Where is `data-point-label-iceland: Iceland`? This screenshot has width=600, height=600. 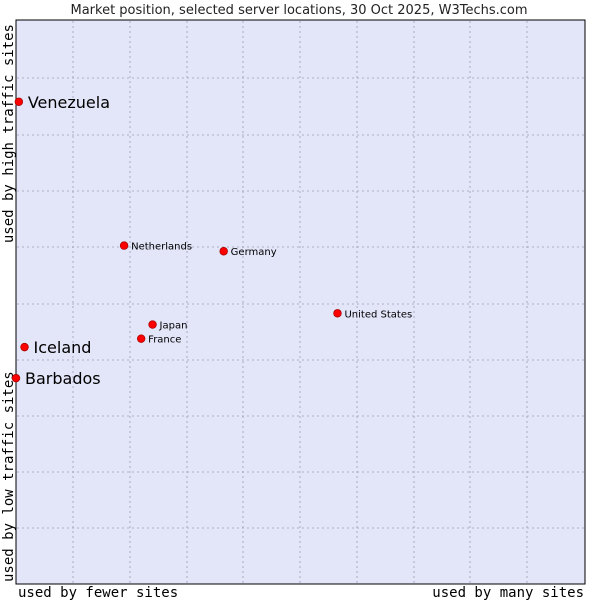
data-point-label-iceland: Iceland is located at coordinates (63, 347).